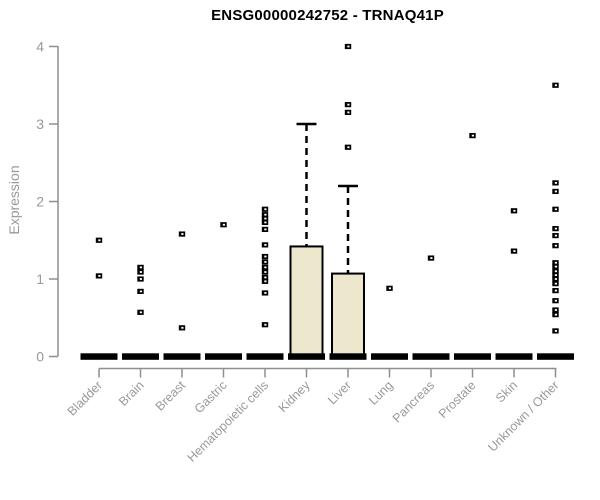  Describe the element at coordinates (306, 356) in the screenshot. I see `median-bar-kidney` at that location.